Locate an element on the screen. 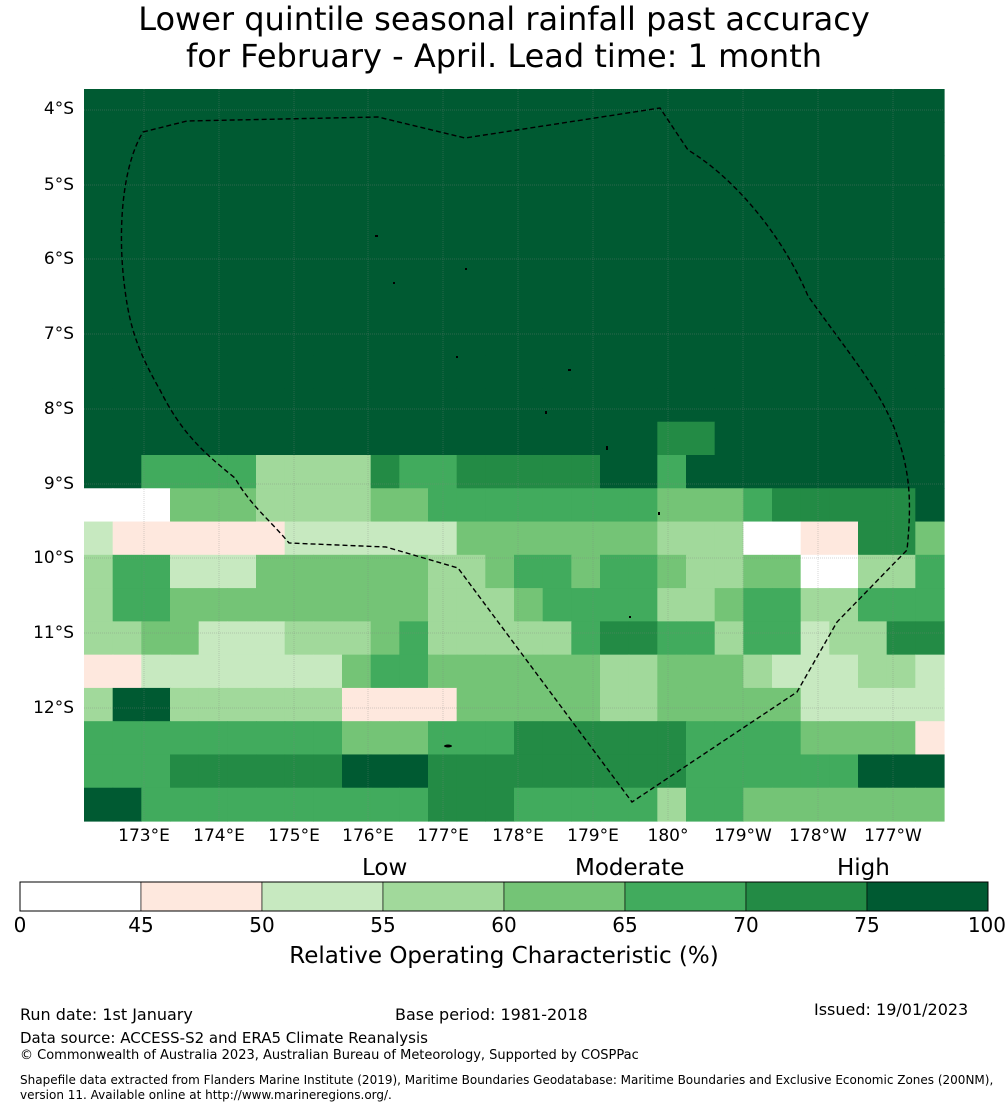 Image resolution: width=1008 pixels, height=1110 pixels. colorbar-tick-75: 75 is located at coordinates (867, 925).